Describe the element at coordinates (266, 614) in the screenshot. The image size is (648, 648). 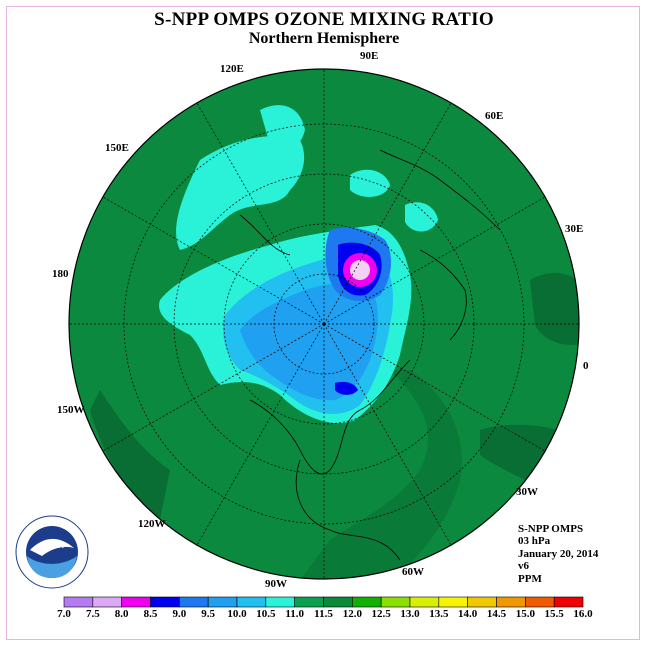
I see `colorbar-tick-label: 10.5` at that location.